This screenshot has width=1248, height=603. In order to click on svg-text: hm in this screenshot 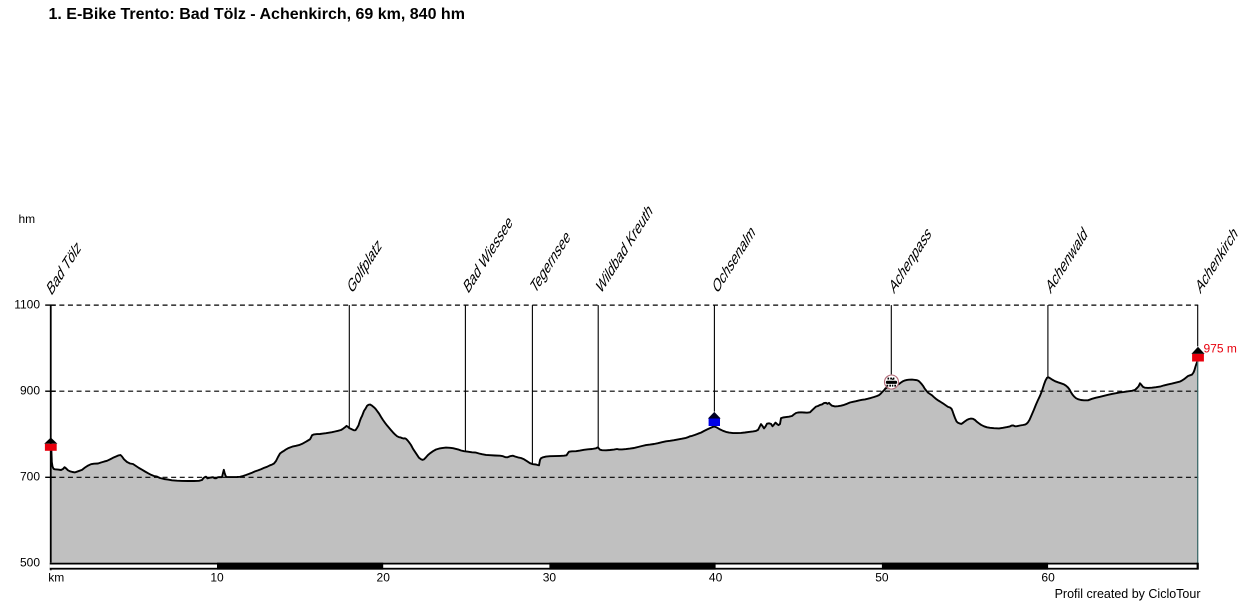, I will do `click(27, 219)`.